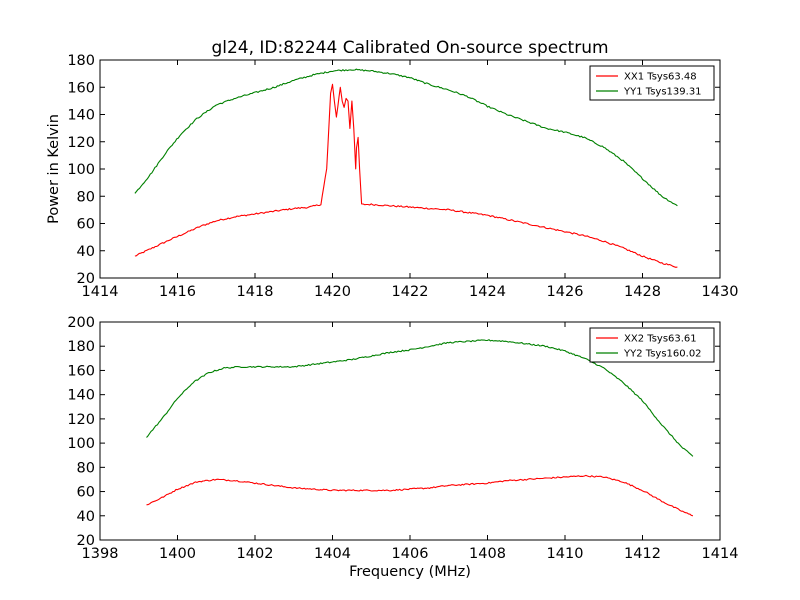 The height and width of the screenshot is (600, 800). What do you see at coordinates (255, 554) in the screenshot?
I see `x-tick-label: 1402` at bounding box center [255, 554].